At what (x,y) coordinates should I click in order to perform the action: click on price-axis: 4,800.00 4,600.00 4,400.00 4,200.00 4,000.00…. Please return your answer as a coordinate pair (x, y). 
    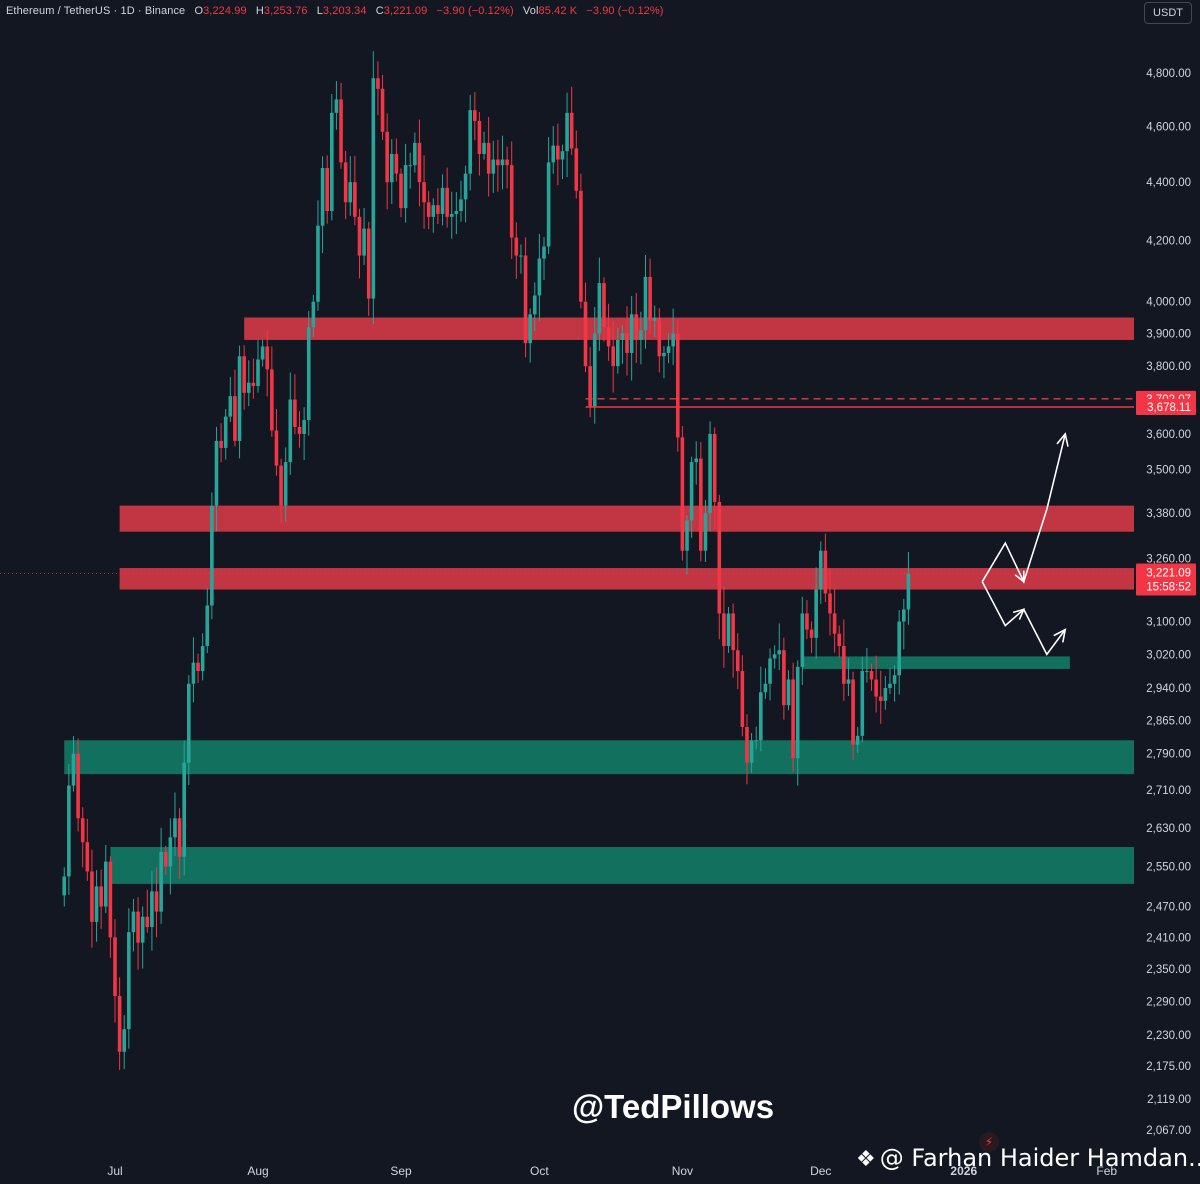
    Looking at the image, I should click on (1167, 592).